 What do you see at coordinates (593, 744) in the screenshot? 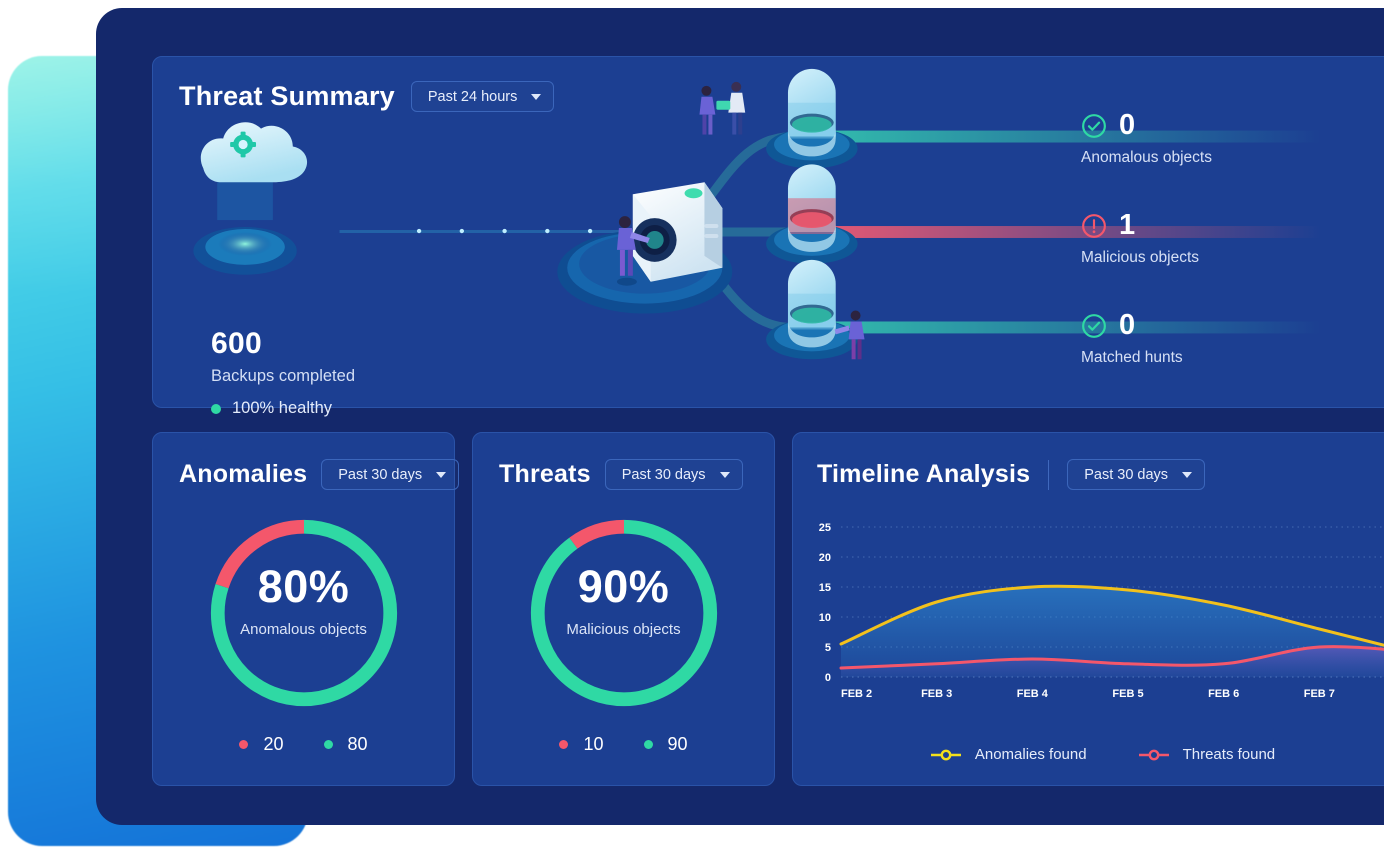
I see `legend-value: 10` at bounding box center [593, 744].